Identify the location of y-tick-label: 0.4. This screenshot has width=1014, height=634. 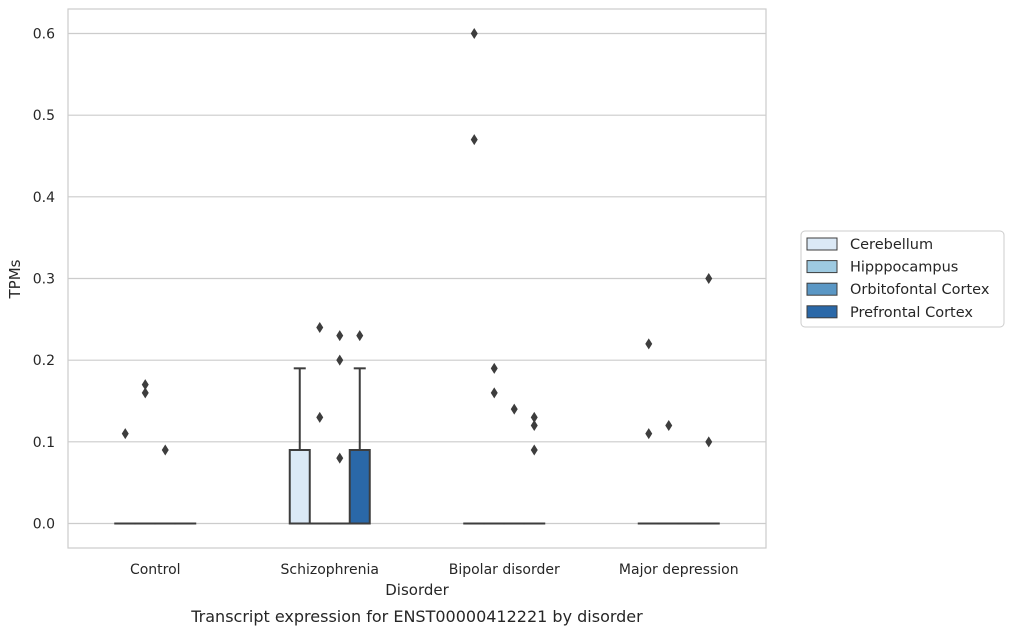
(44, 198).